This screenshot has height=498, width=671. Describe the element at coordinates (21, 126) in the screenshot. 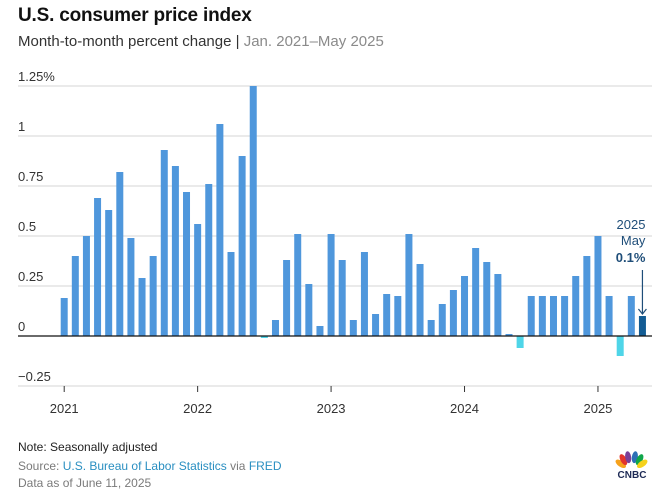

I see `y-tick-label: 1` at that location.